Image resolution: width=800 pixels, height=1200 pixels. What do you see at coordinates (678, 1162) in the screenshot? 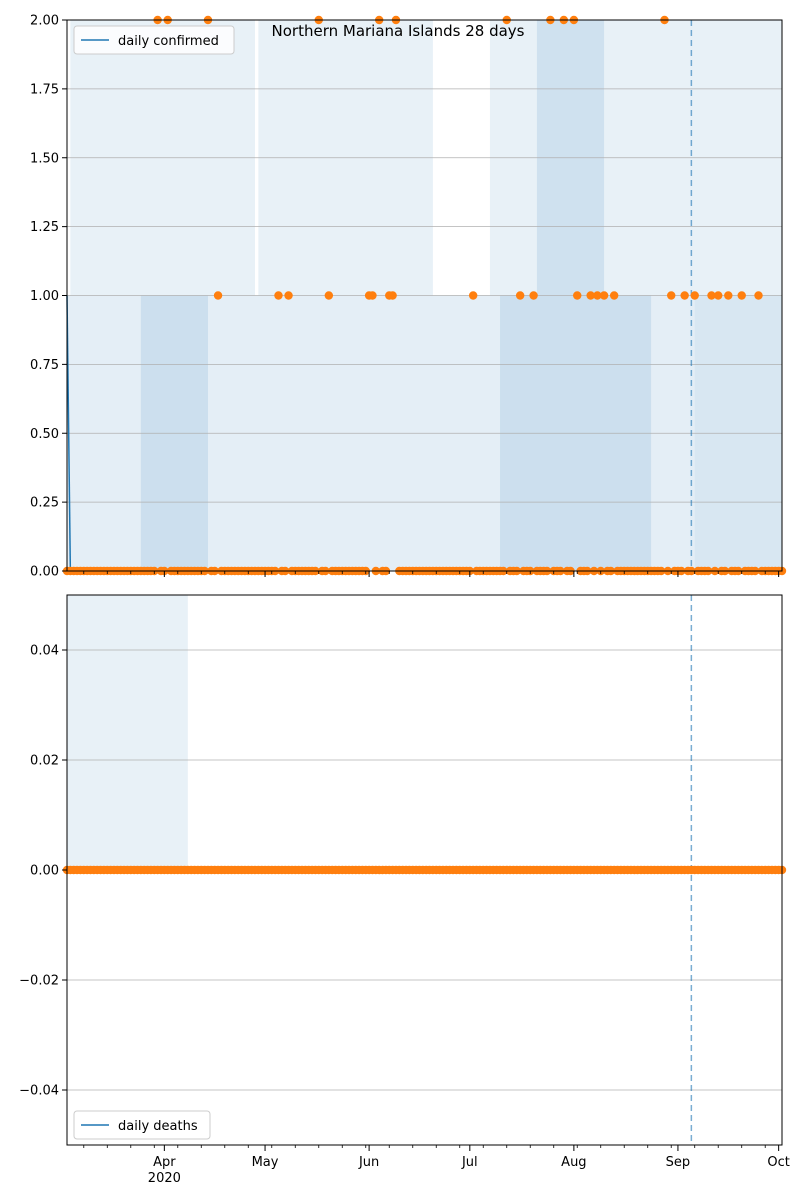
I see `x-tick-label: Sep` at bounding box center [678, 1162].